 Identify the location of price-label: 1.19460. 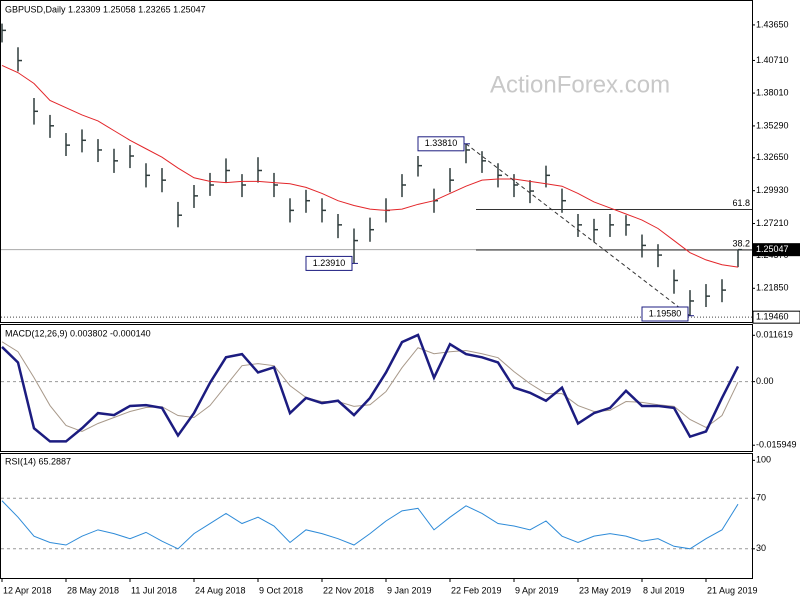
(772, 317).